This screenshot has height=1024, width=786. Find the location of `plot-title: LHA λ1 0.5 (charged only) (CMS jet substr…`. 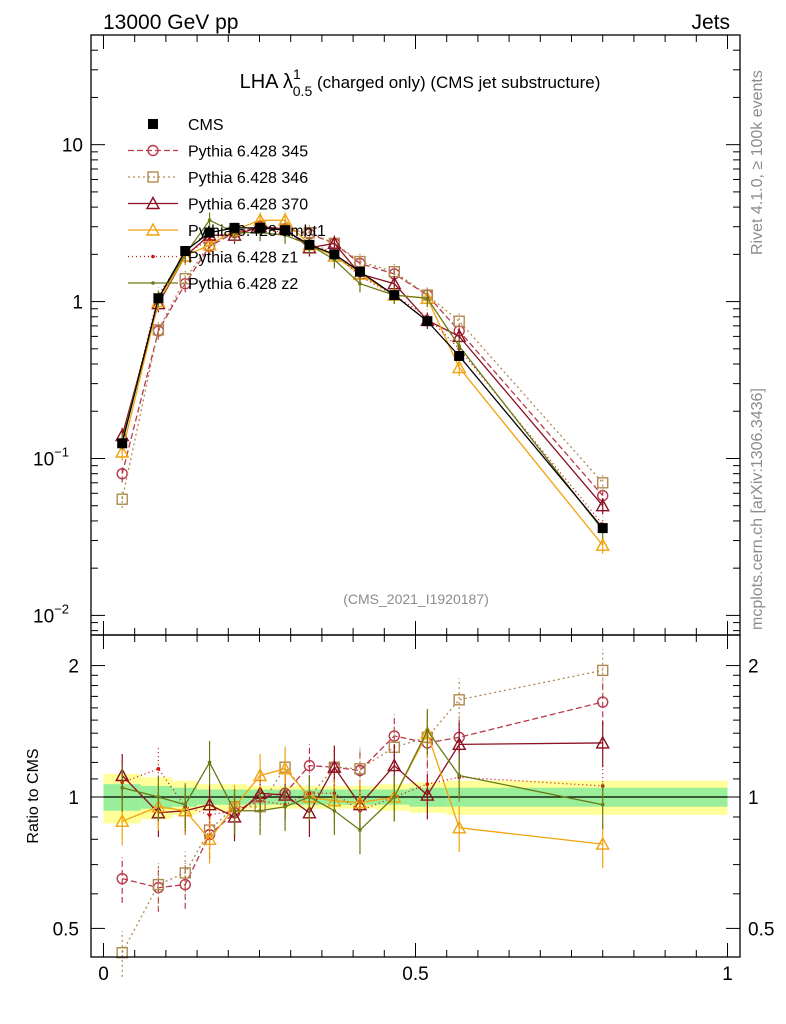

plot-title: LHA λ1 0.5 (charged only) (CMS jet substr… is located at coordinates (420, 82).